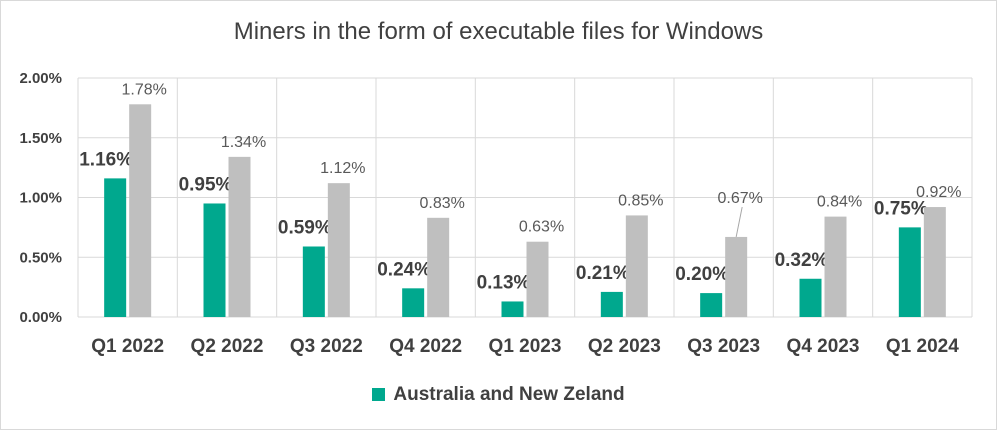 The height and width of the screenshot is (430, 997). I want to click on data-label-australia-nz: 0.24%, so click(404, 269).